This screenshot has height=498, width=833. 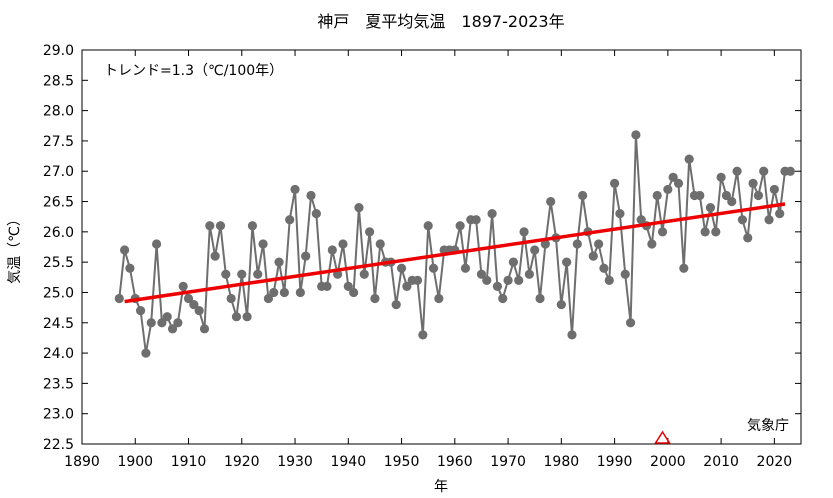 What do you see at coordinates (58, 354) in the screenshot?
I see `y-tick-label: 24.0` at bounding box center [58, 354].